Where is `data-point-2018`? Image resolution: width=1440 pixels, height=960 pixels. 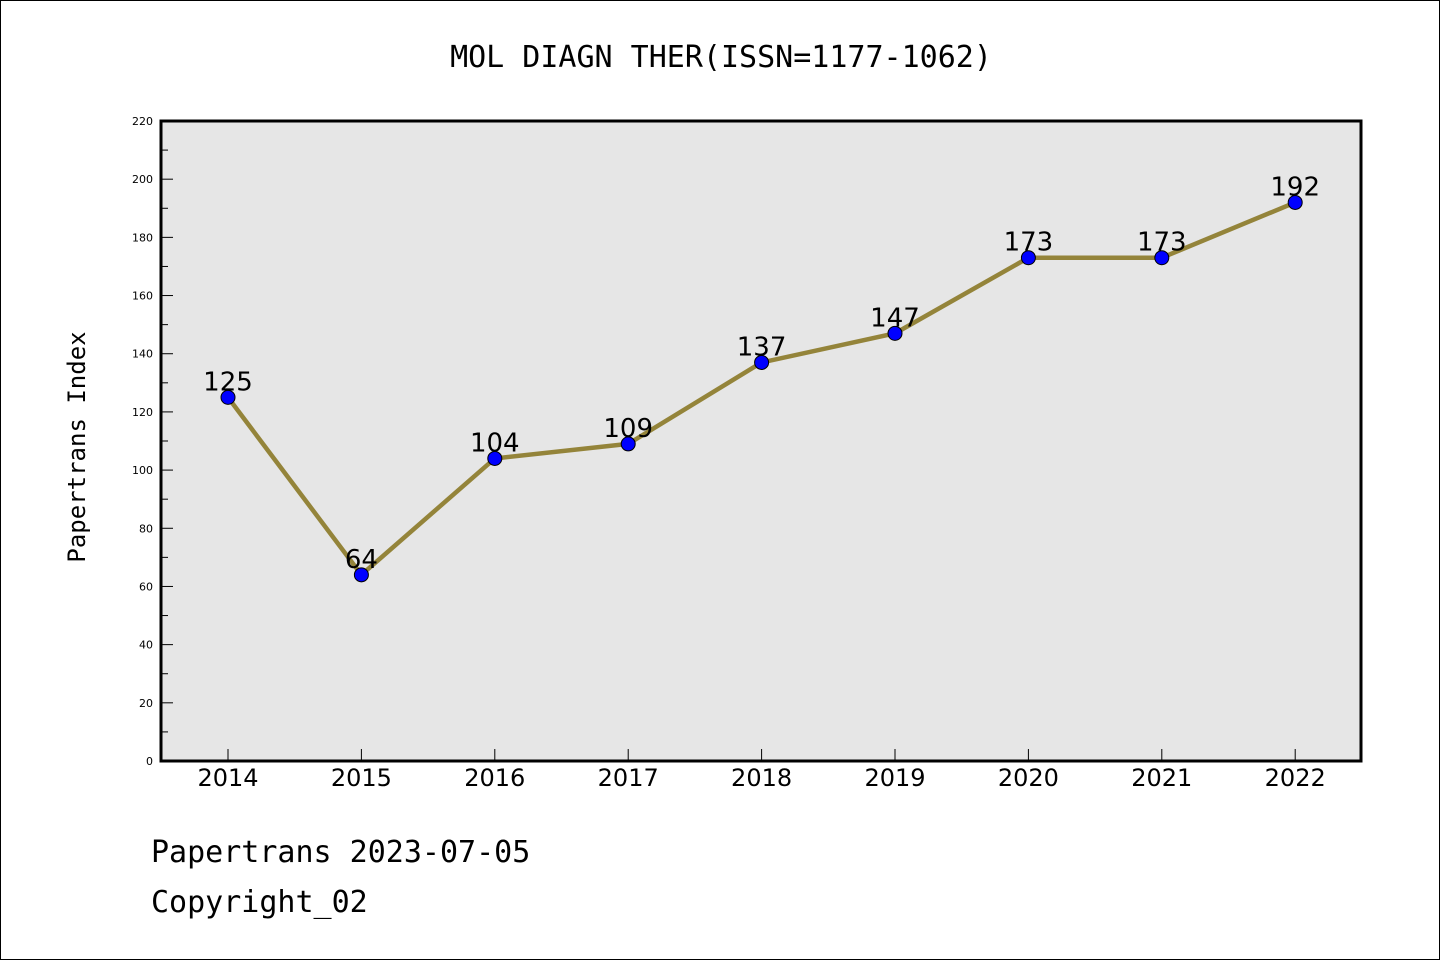 data-point-2018 is located at coordinates (762, 362).